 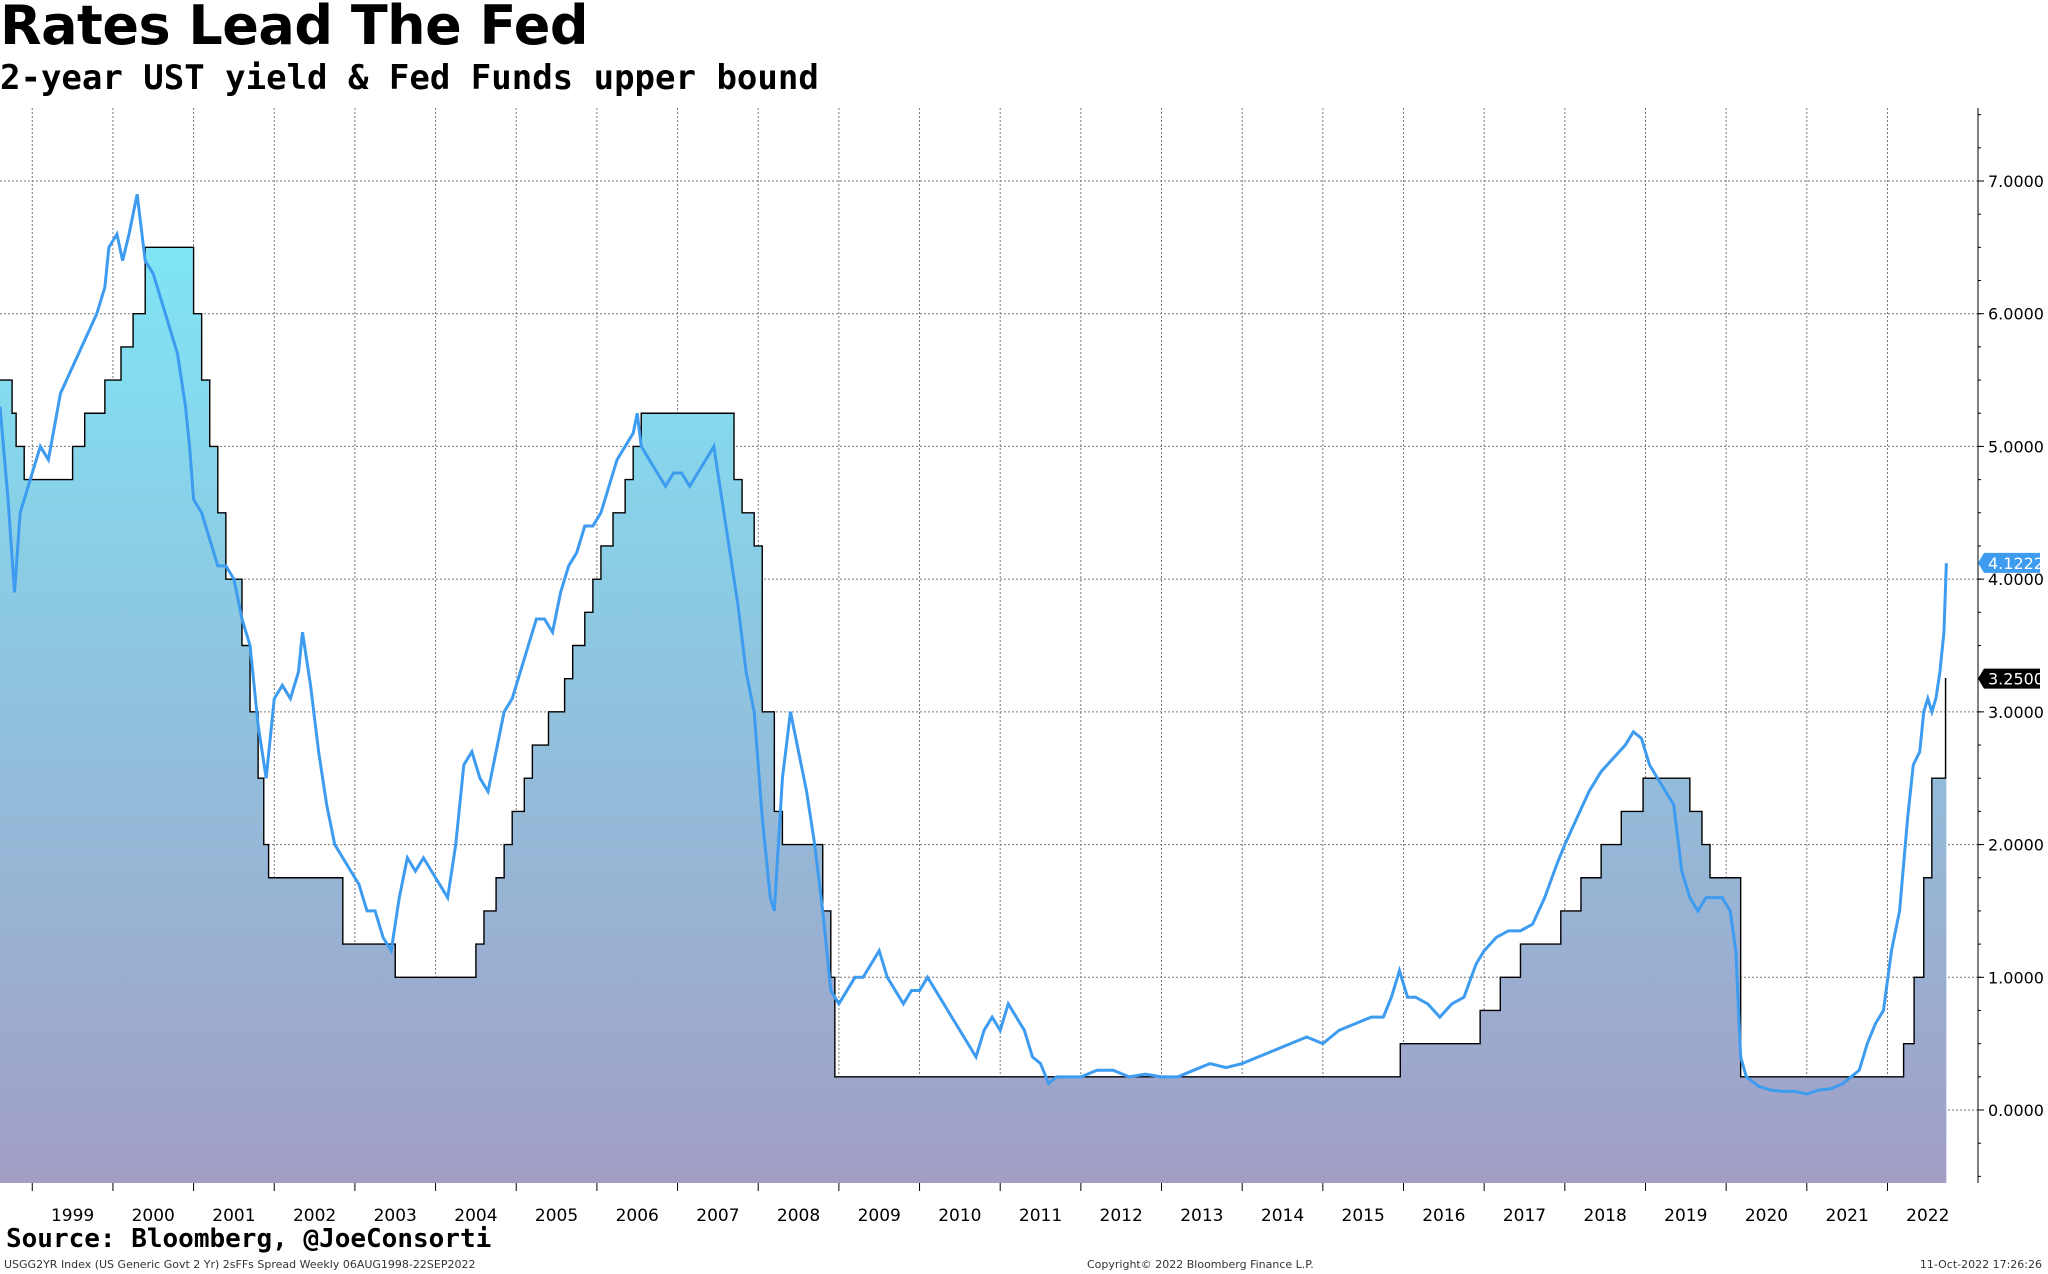 I want to click on x-tick-label: 2021, so click(x=1847, y=1216).